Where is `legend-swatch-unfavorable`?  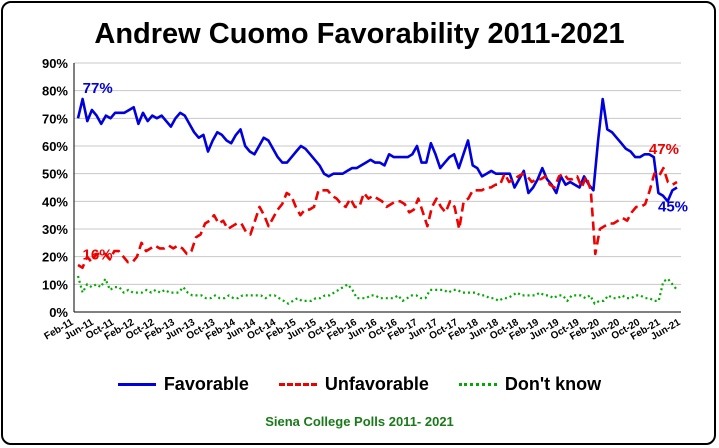
legend-swatch-unfavorable is located at coordinates (297, 384).